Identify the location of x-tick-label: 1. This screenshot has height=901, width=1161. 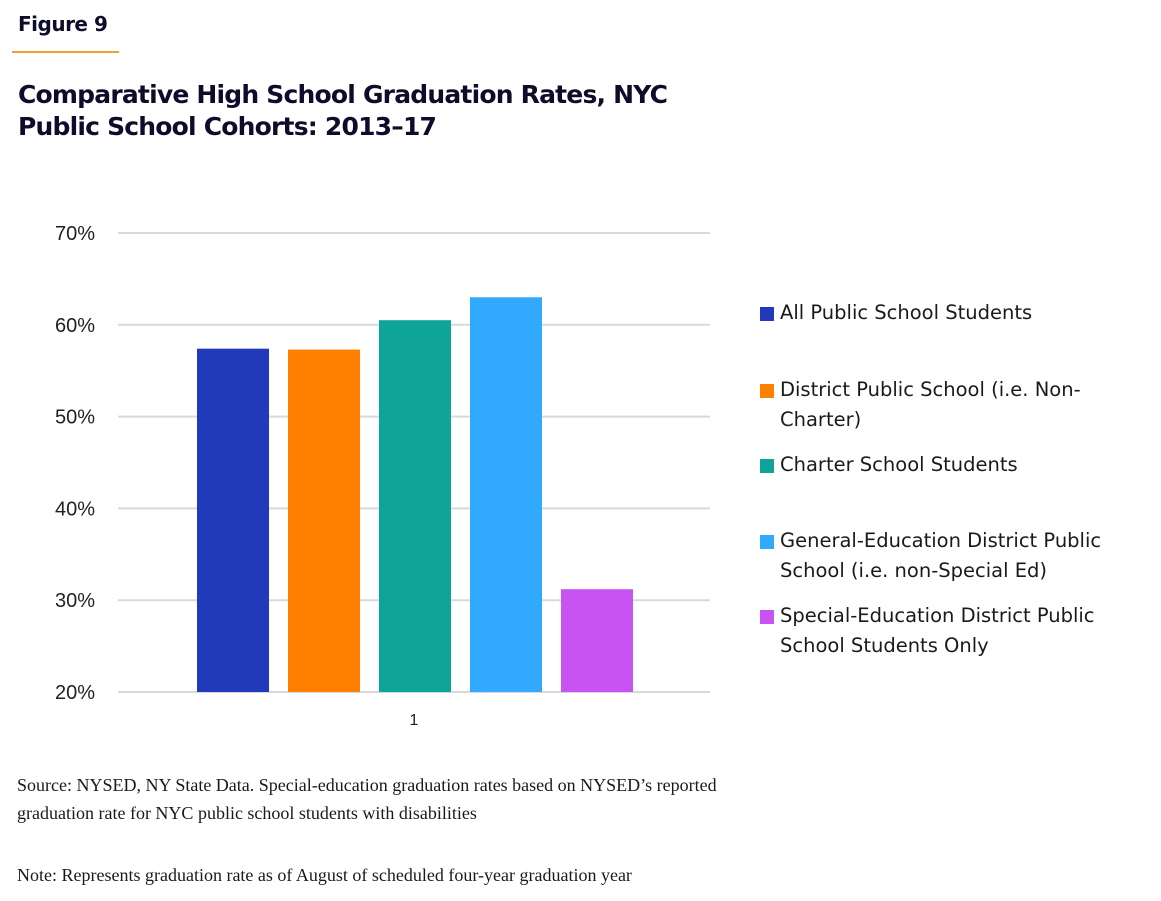
(414, 720).